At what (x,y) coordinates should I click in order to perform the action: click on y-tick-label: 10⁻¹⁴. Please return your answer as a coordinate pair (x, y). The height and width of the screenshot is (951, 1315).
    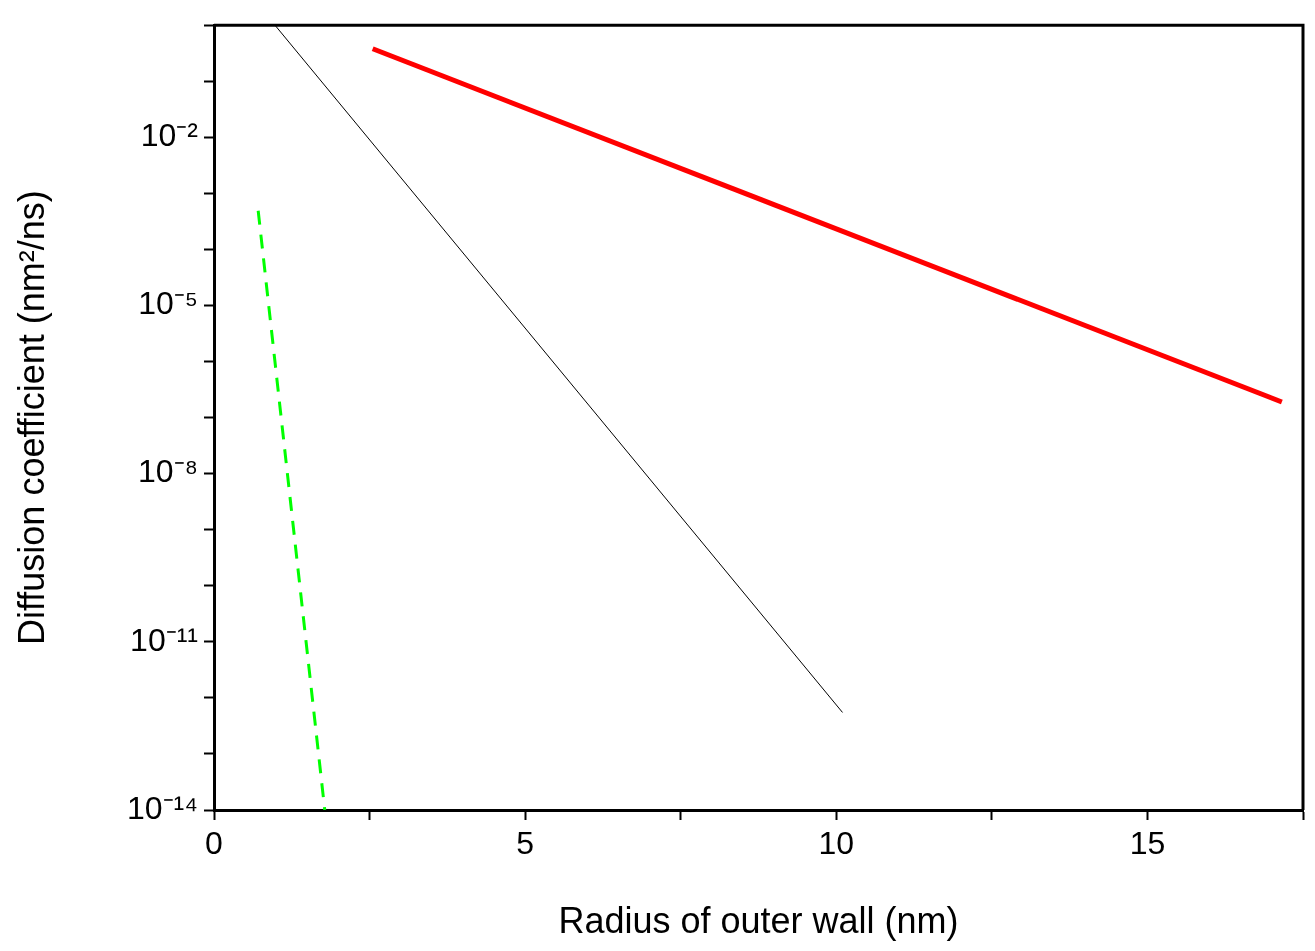
    Looking at the image, I should click on (162, 807).